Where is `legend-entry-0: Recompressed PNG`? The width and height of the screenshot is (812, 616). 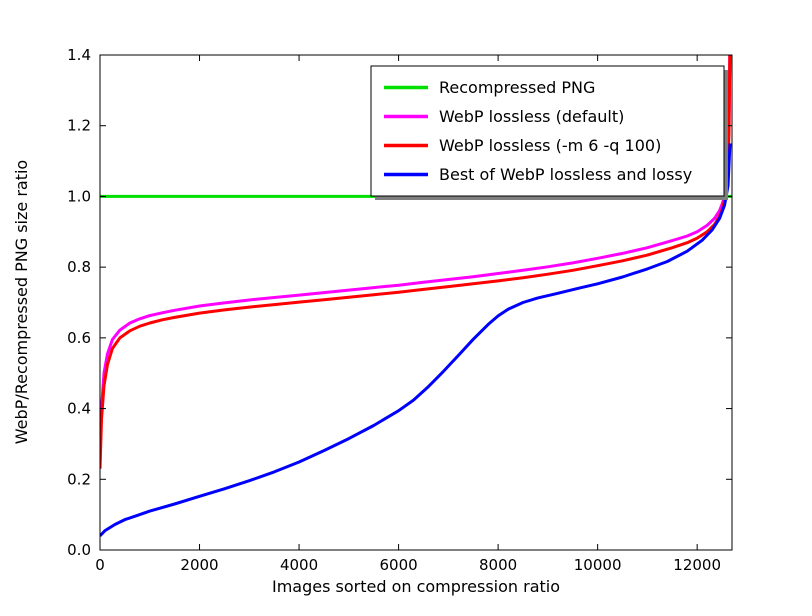
legend-entry-0: Recompressed PNG is located at coordinates (489, 87).